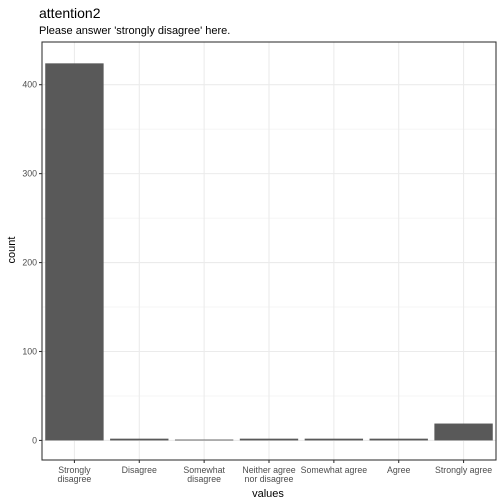 This screenshot has height=504, width=504. What do you see at coordinates (70, 13) in the screenshot?
I see `chart-title: attention2` at bounding box center [70, 13].